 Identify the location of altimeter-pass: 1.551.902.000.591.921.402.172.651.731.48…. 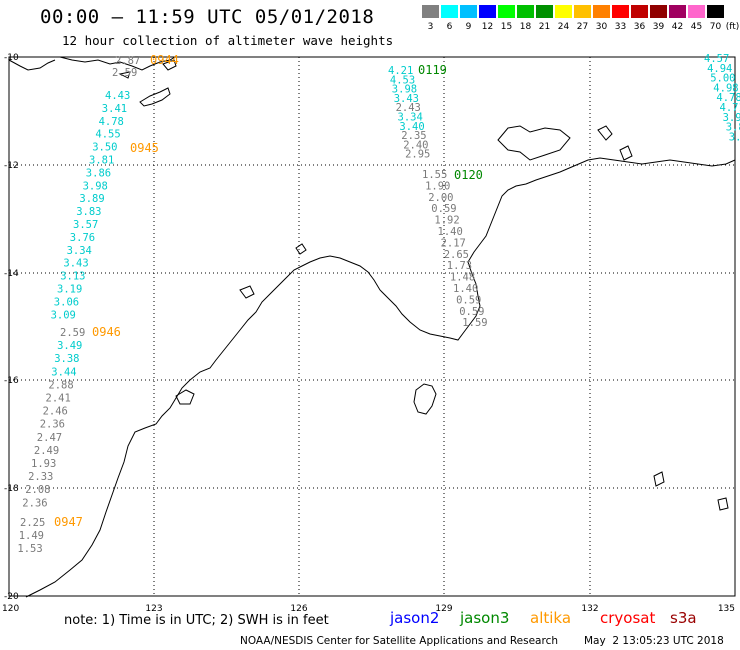
(455, 248).